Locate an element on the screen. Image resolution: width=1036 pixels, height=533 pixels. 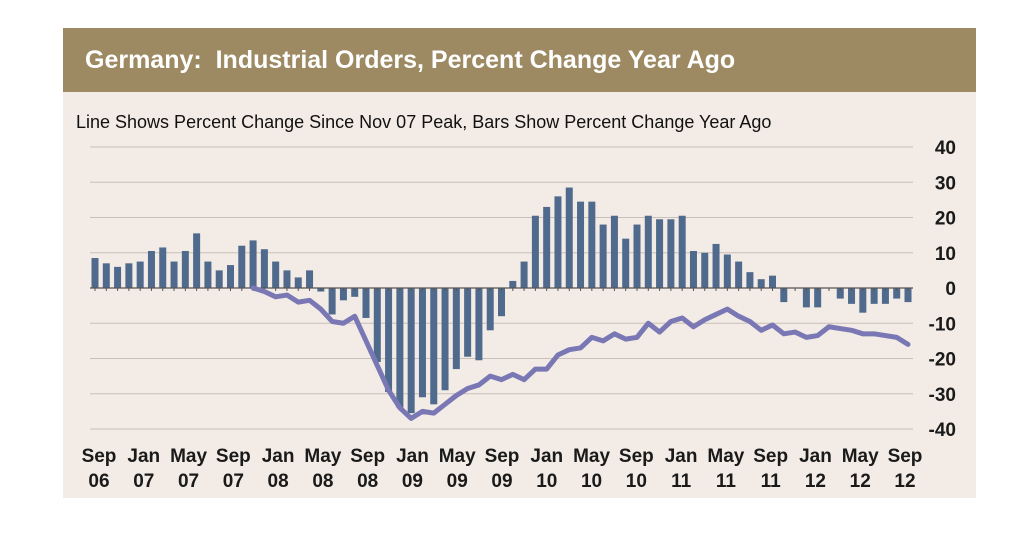
x-tick-label-year: 06 is located at coordinates (98, 481).